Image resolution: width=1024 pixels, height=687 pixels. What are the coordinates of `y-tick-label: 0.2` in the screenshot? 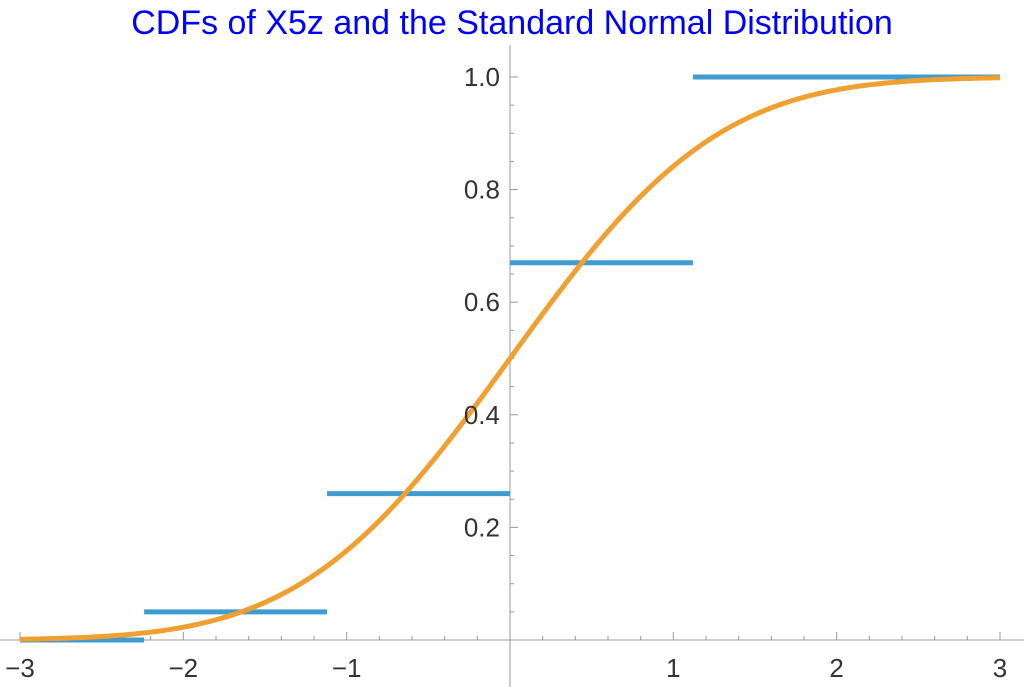 It's located at (482, 527).